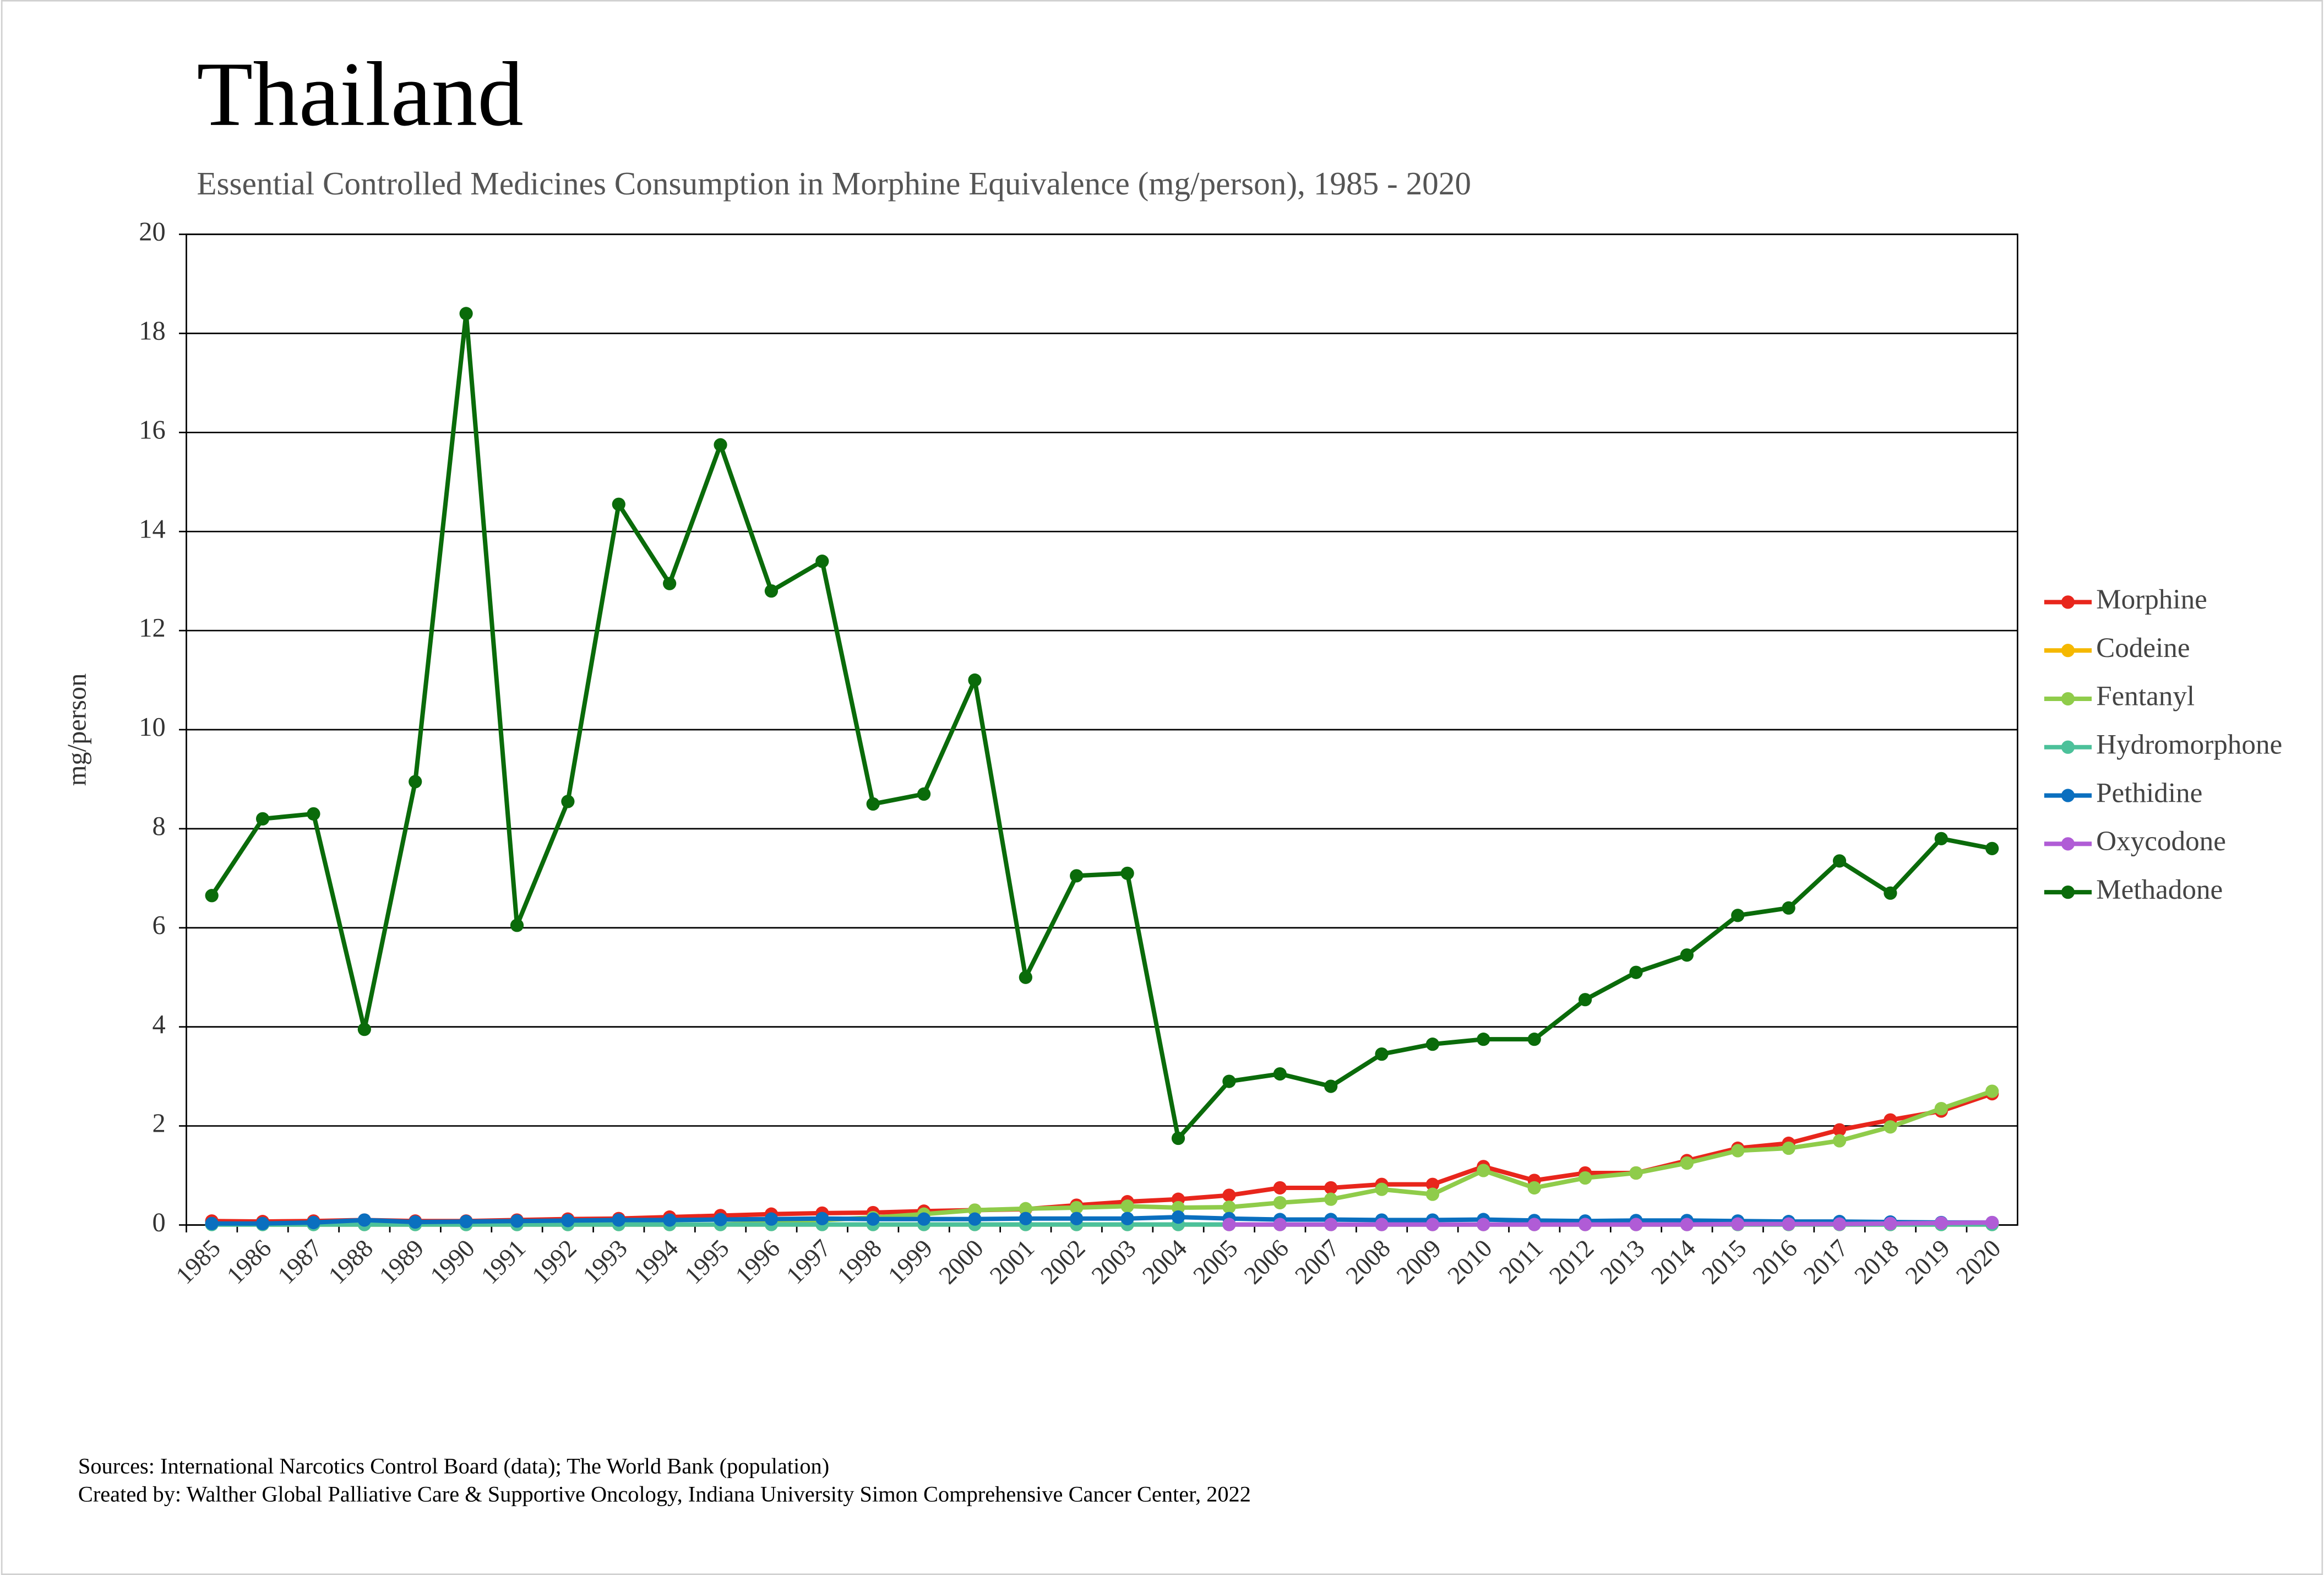 Image resolution: width=2324 pixels, height=1575 pixels. Describe the element at coordinates (2151, 599) in the screenshot. I see `legend-label: Morphine` at that location.